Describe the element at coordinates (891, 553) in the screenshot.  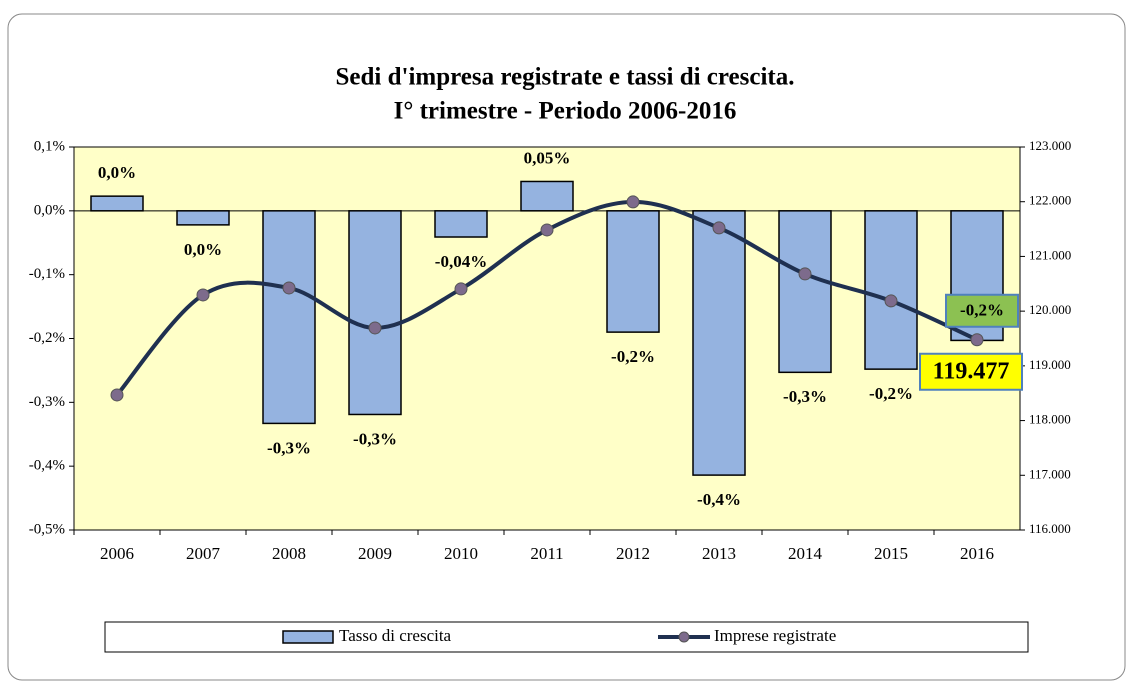
I see `x-tick-label: 2015` at that location.